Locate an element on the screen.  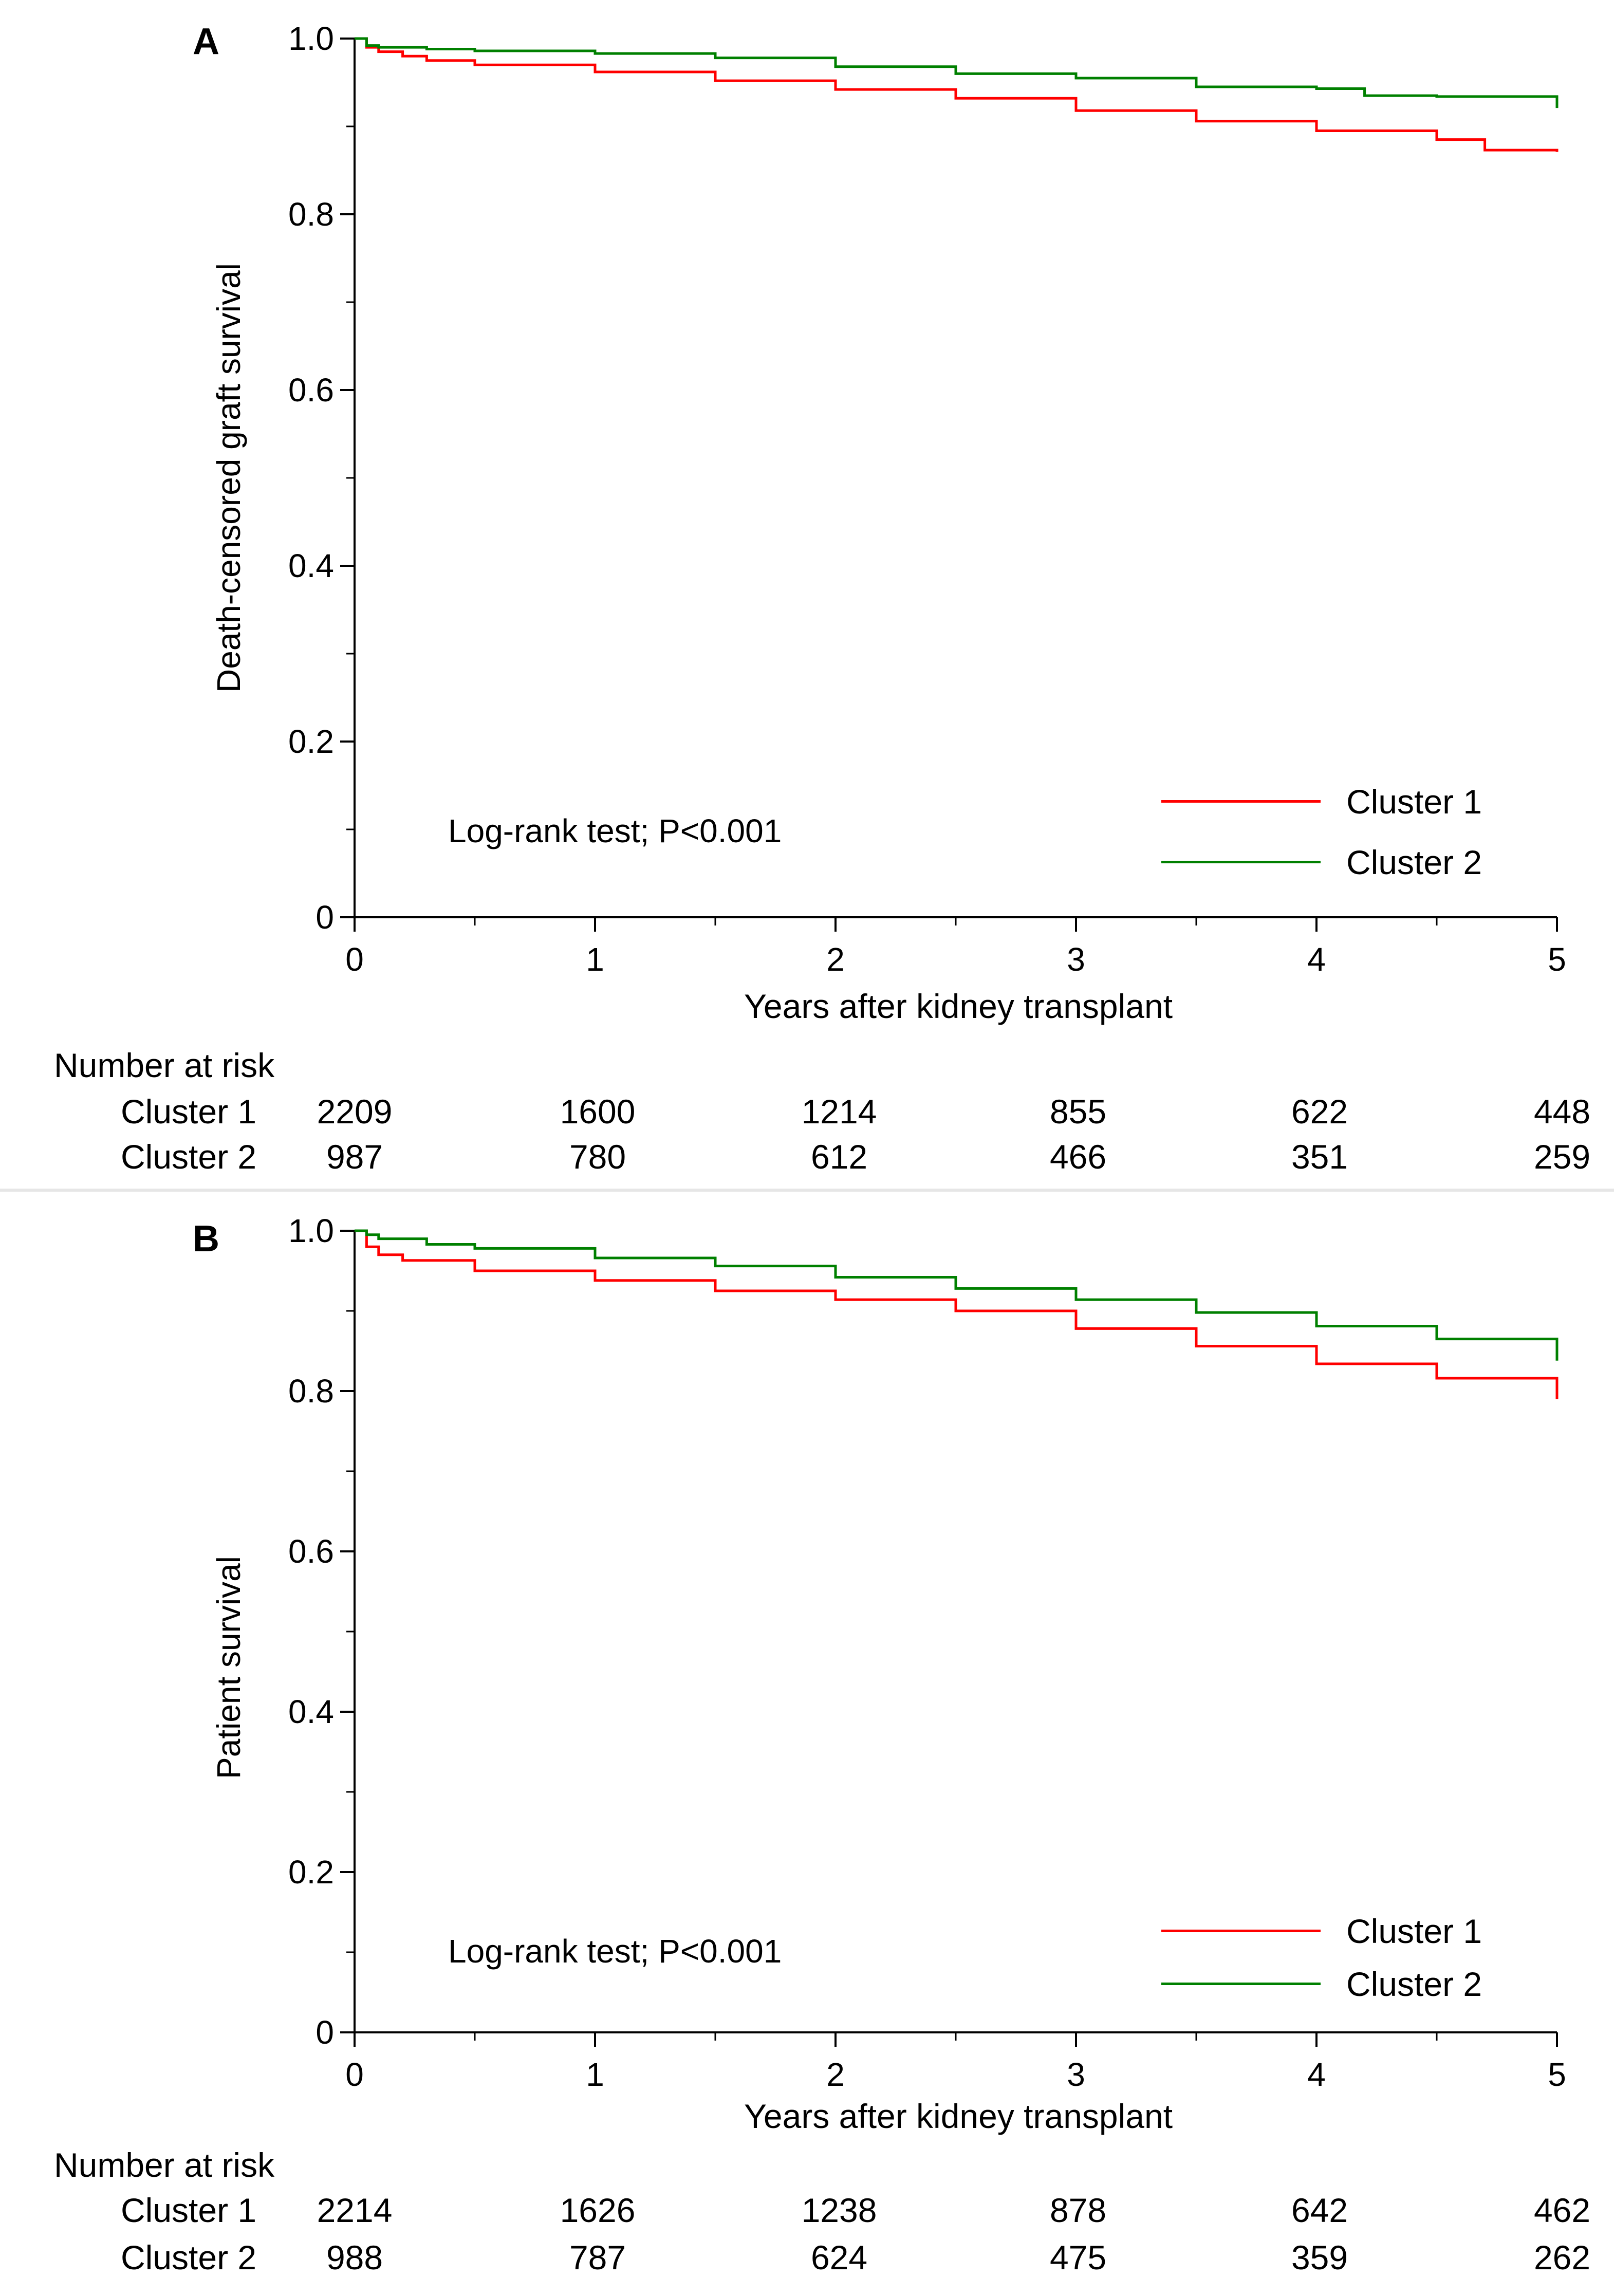
risk-value: 624 is located at coordinates (839, 2257).